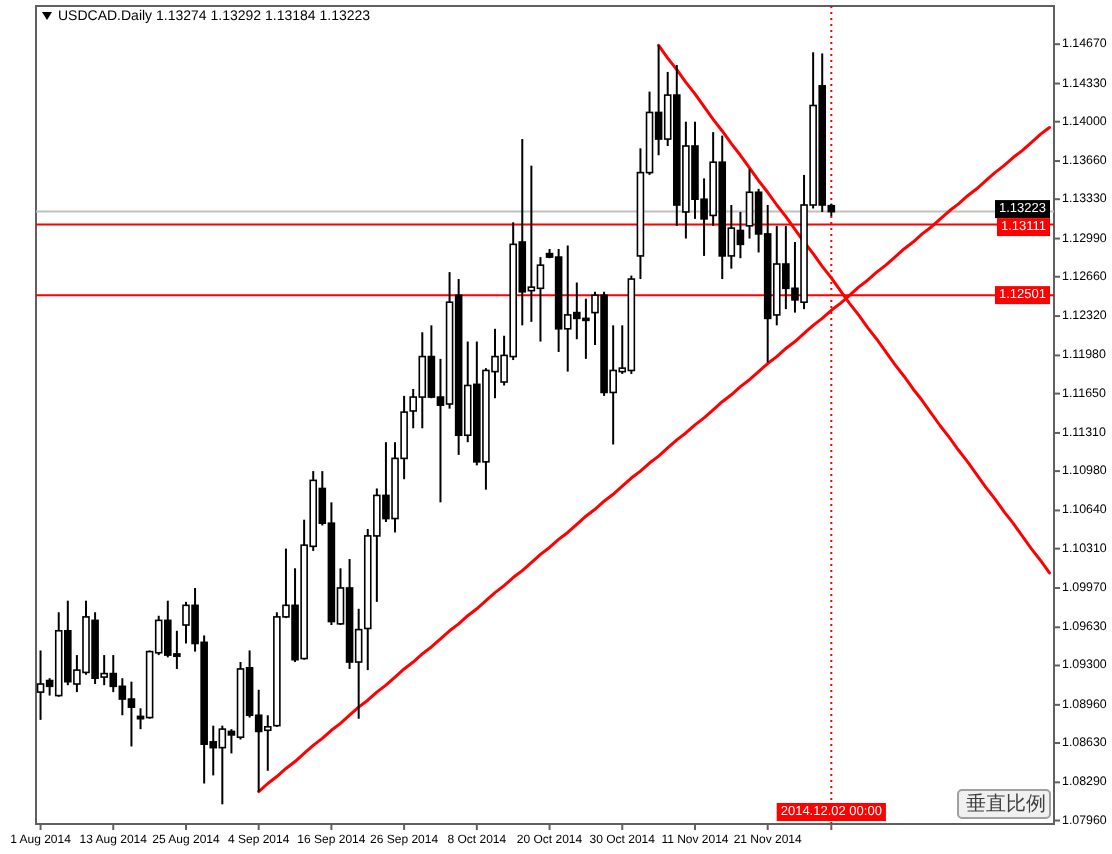  I want to click on annotation: 垂直比例, so click(1006, 804).